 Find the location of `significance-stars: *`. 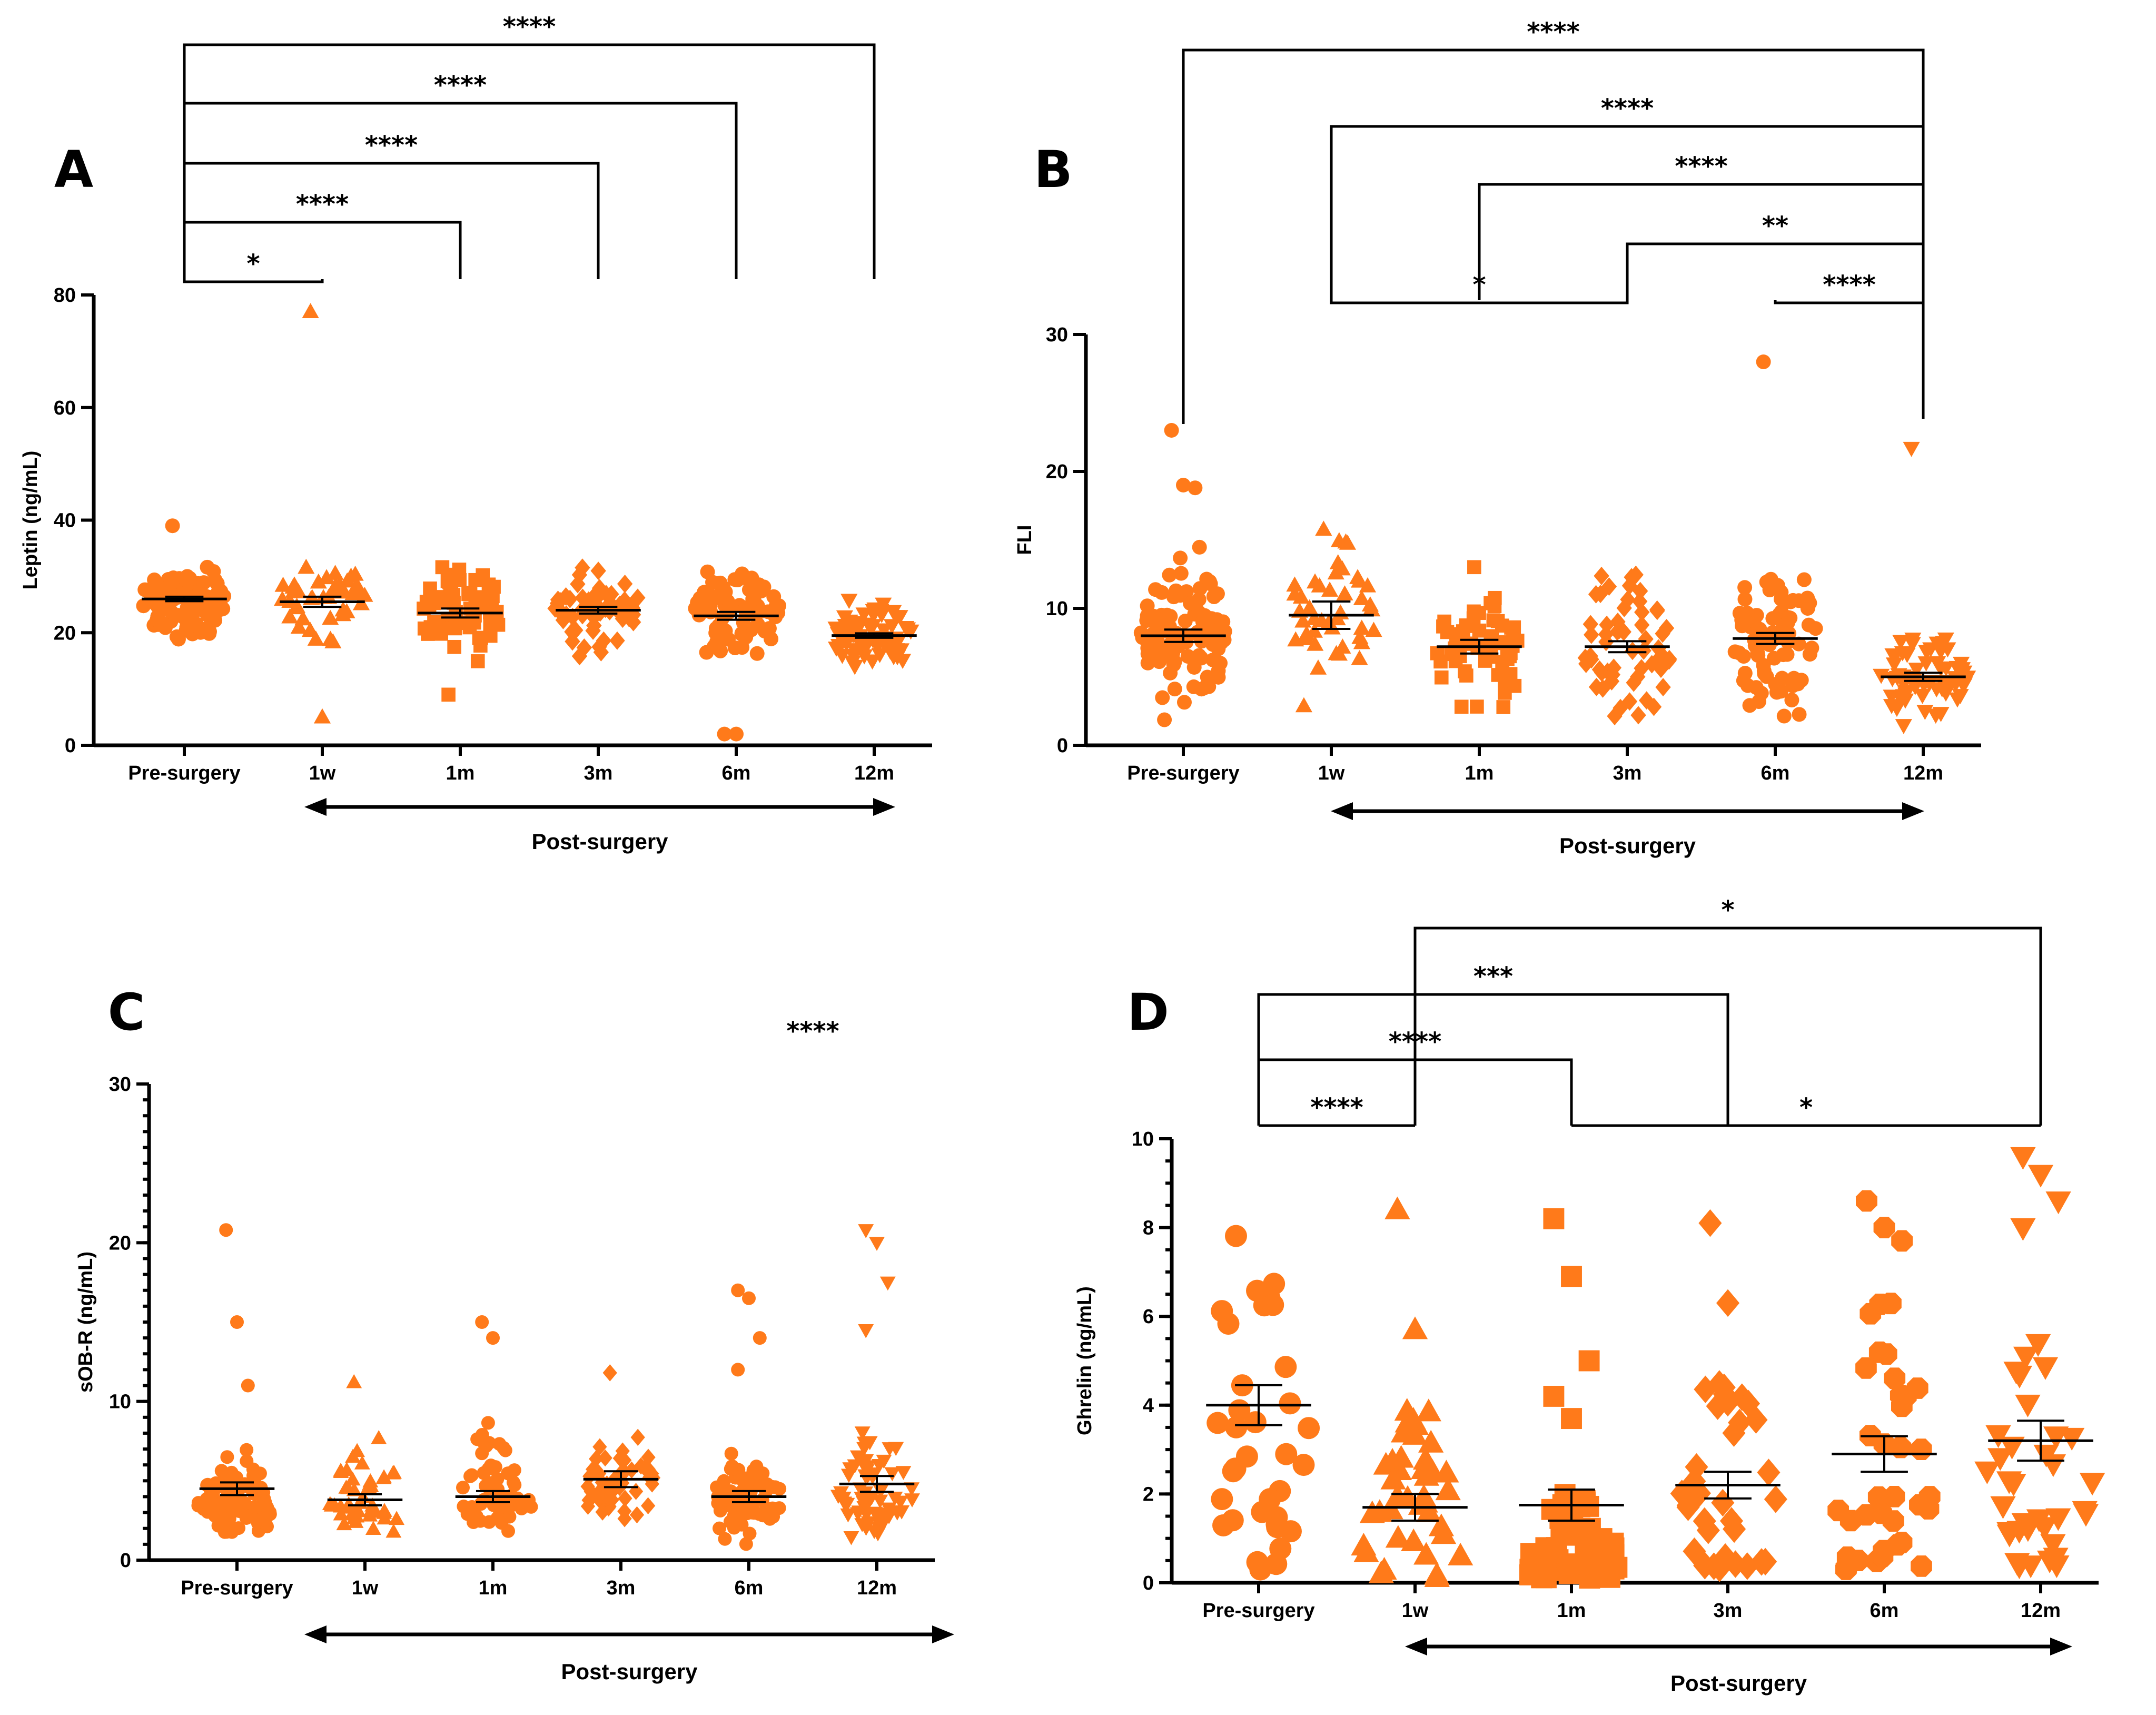

significance-stars: * is located at coordinates (1806, 1107).